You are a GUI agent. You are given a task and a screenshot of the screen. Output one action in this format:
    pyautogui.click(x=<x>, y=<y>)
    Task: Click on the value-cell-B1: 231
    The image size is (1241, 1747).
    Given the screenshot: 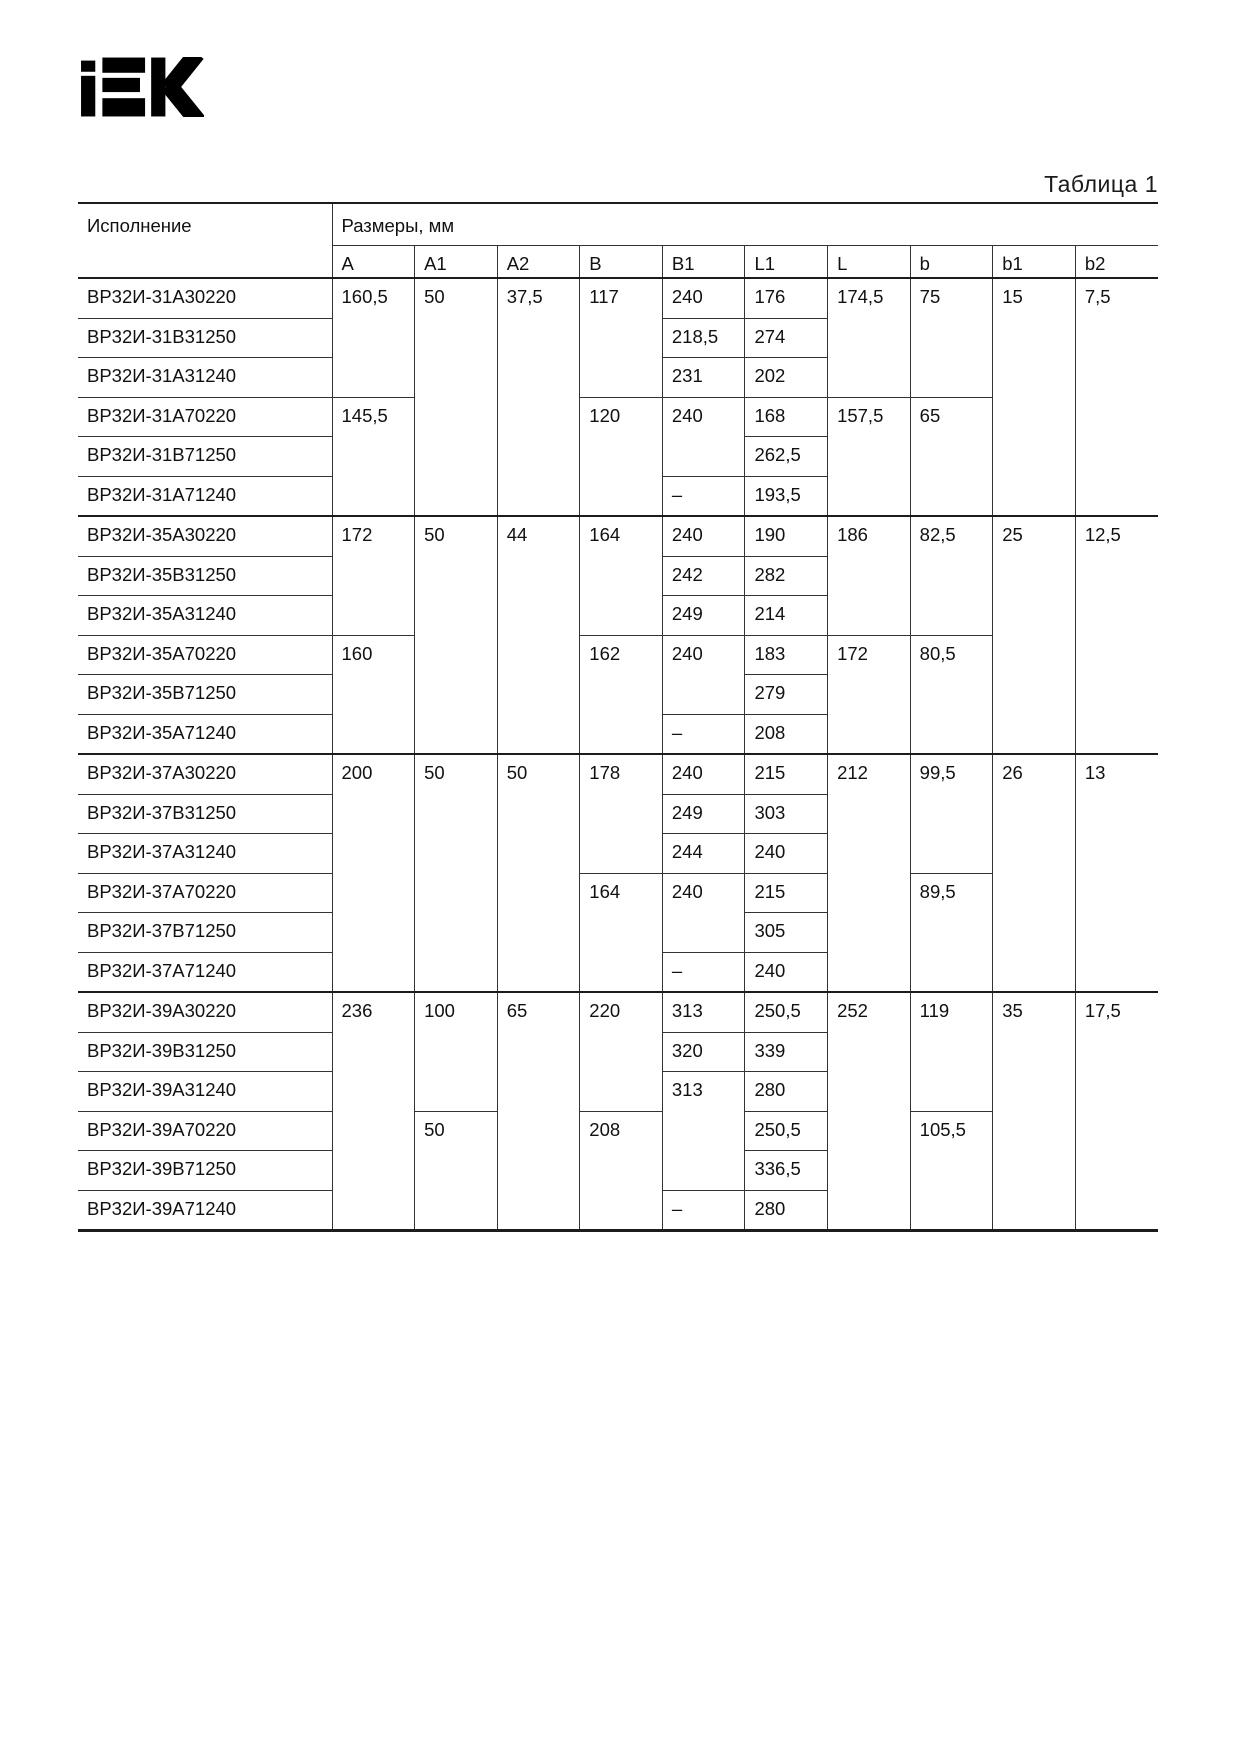 What is the action you would take?
    pyautogui.click(x=703, y=377)
    